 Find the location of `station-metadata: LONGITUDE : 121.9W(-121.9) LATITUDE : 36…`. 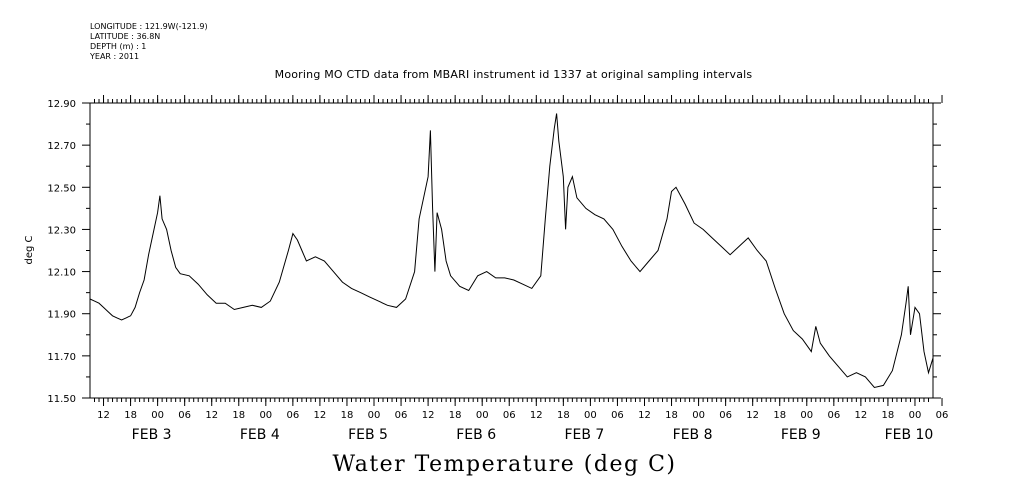

station-metadata: LONGITUDE : 121.9W(-121.9) LATITUDE : 36… is located at coordinates (149, 42).